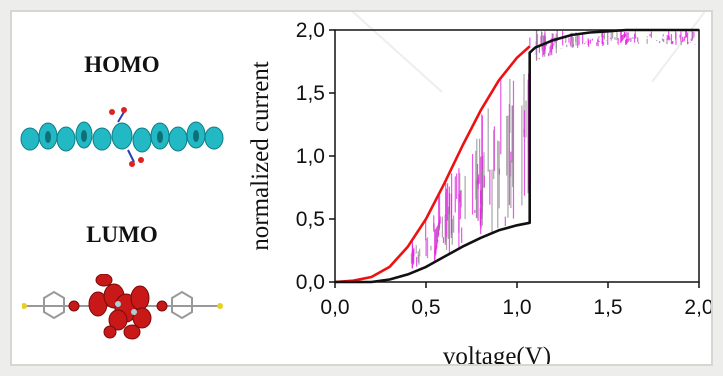 This screenshot has height=376, width=723. What do you see at coordinates (310, 156) in the screenshot?
I see `y-tick-label: 1,0` at bounding box center [310, 156].